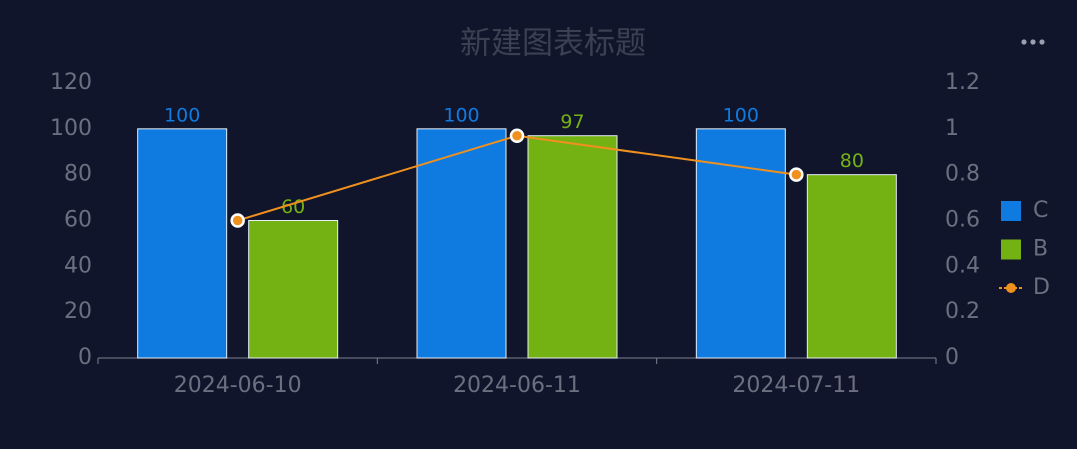  I want to click on y-tick-label: 80, so click(78, 174).